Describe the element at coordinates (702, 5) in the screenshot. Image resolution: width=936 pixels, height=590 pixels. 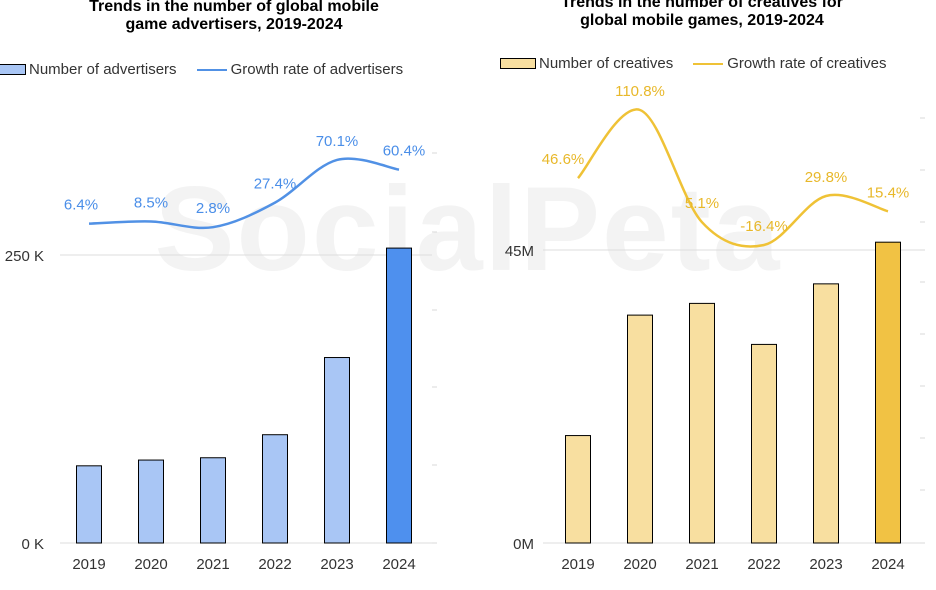
I see `chart-title-line-1: Trends in the number of creatives for` at that location.